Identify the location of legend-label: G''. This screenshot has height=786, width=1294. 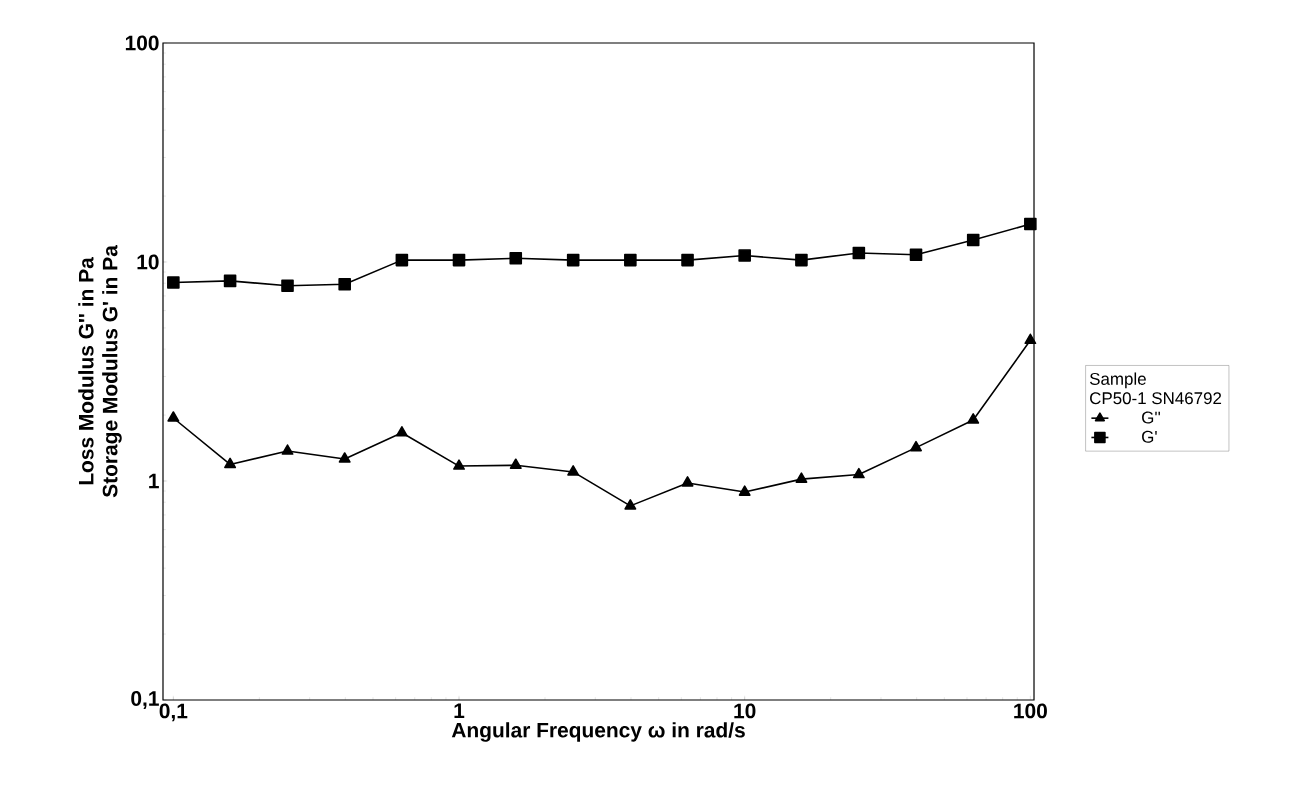
(1151, 417).